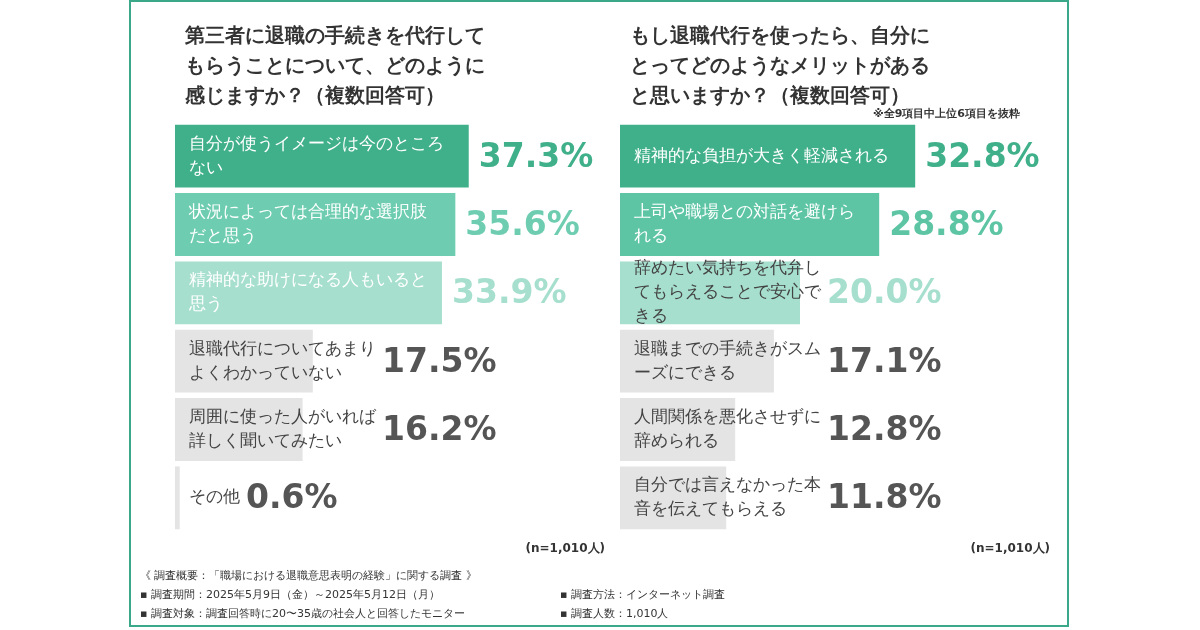  I want to click on data-label: 12.8%, so click(884, 429).